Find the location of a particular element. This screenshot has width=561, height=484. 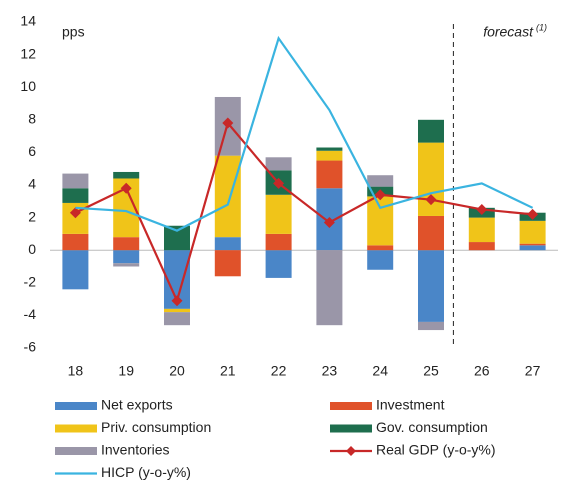

legend-label: Real GDP (y-o-y%) is located at coordinates (436, 450).